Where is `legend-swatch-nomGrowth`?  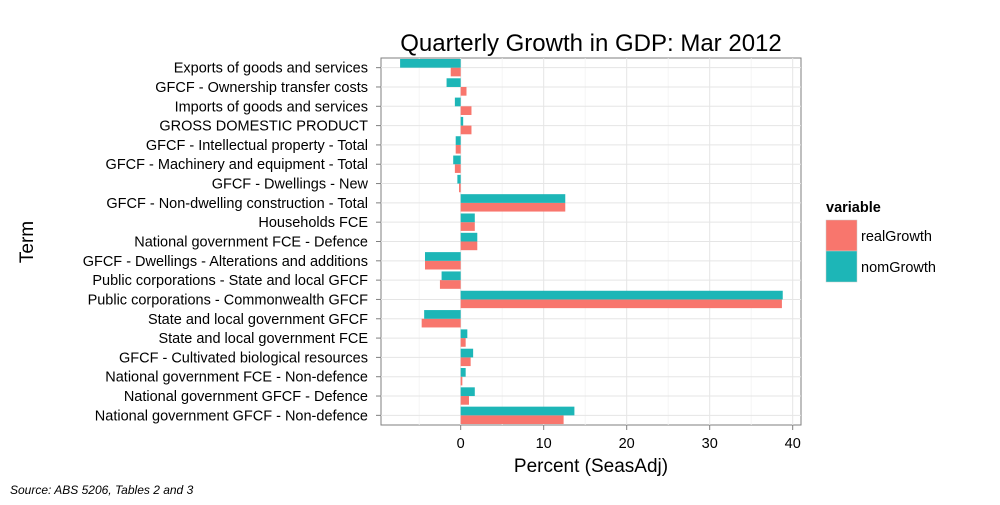 legend-swatch-nomGrowth is located at coordinates (841, 266).